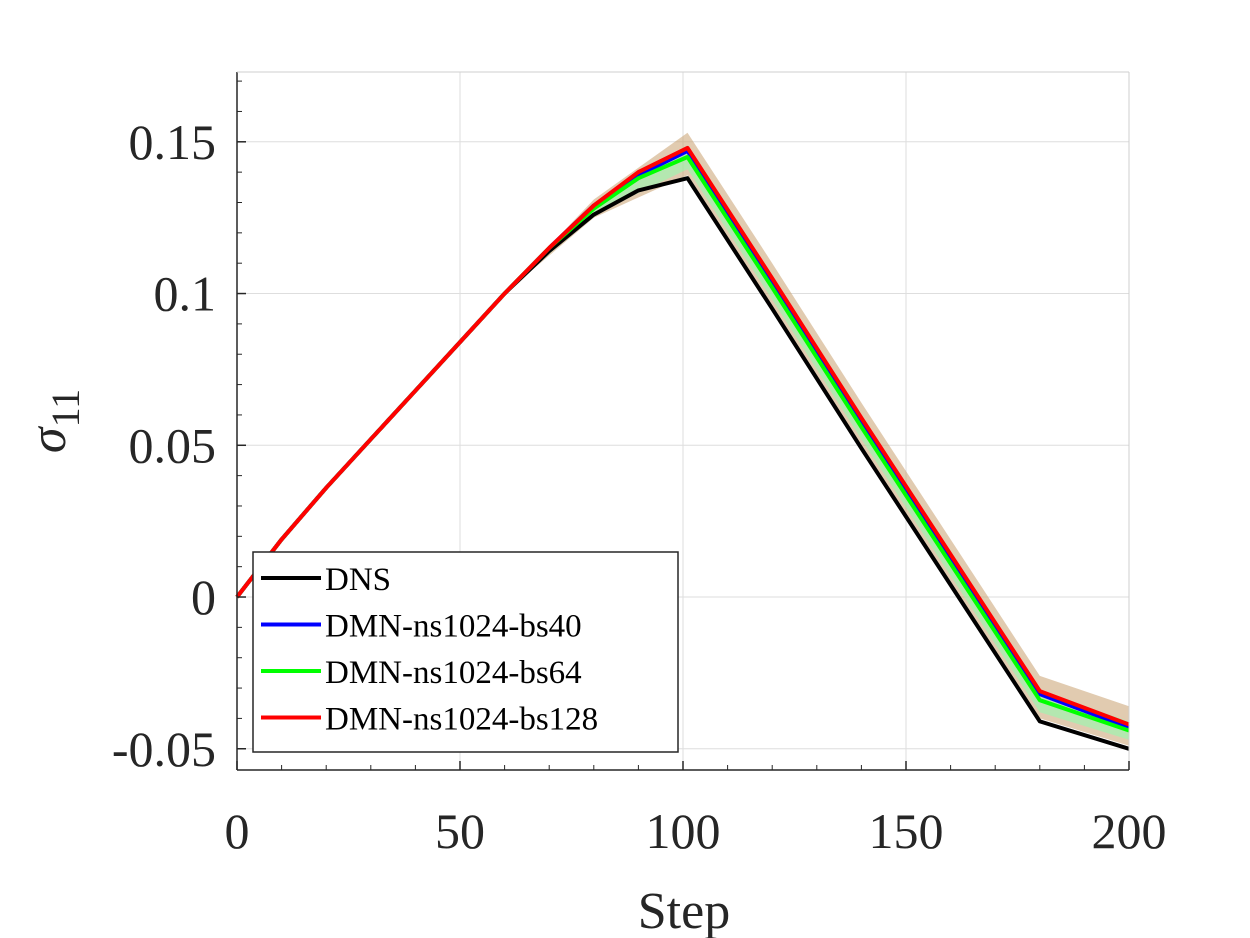 The height and width of the screenshot is (938, 1250). I want to click on legend-box, so click(465, 652).